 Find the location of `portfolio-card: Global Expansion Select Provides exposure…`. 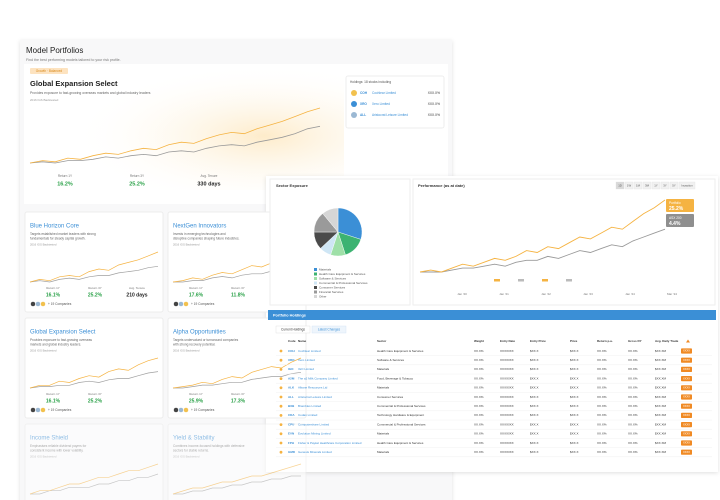

portfolio-card: Global Expansion Select Provides exposure… is located at coordinates (94, 368).